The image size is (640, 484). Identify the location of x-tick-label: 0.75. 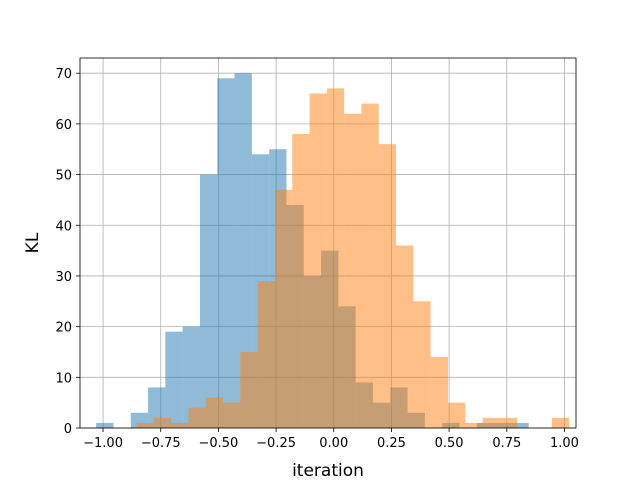
(506, 443).